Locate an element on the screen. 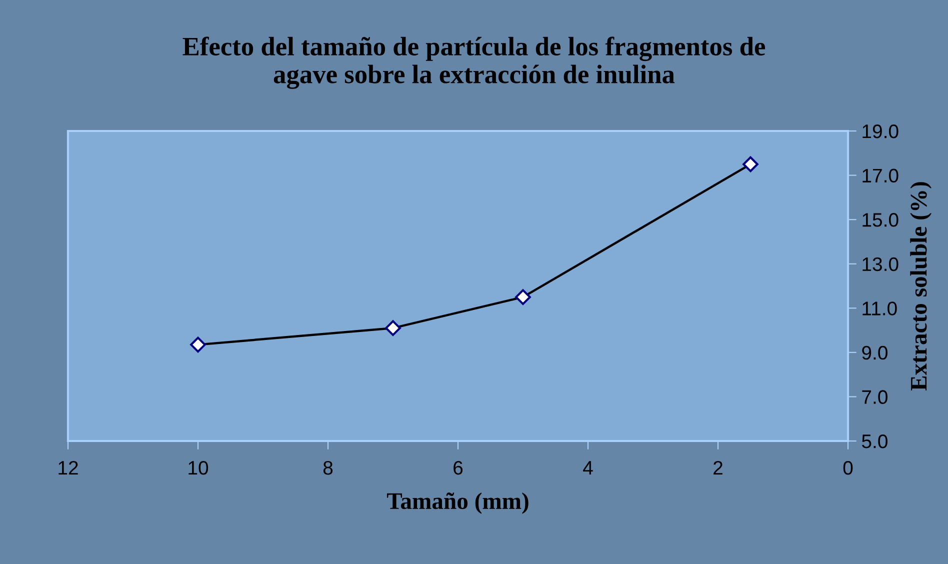 This screenshot has height=564, width=948. y-tick-label: 11.0 is located at coordinates (879, 309).